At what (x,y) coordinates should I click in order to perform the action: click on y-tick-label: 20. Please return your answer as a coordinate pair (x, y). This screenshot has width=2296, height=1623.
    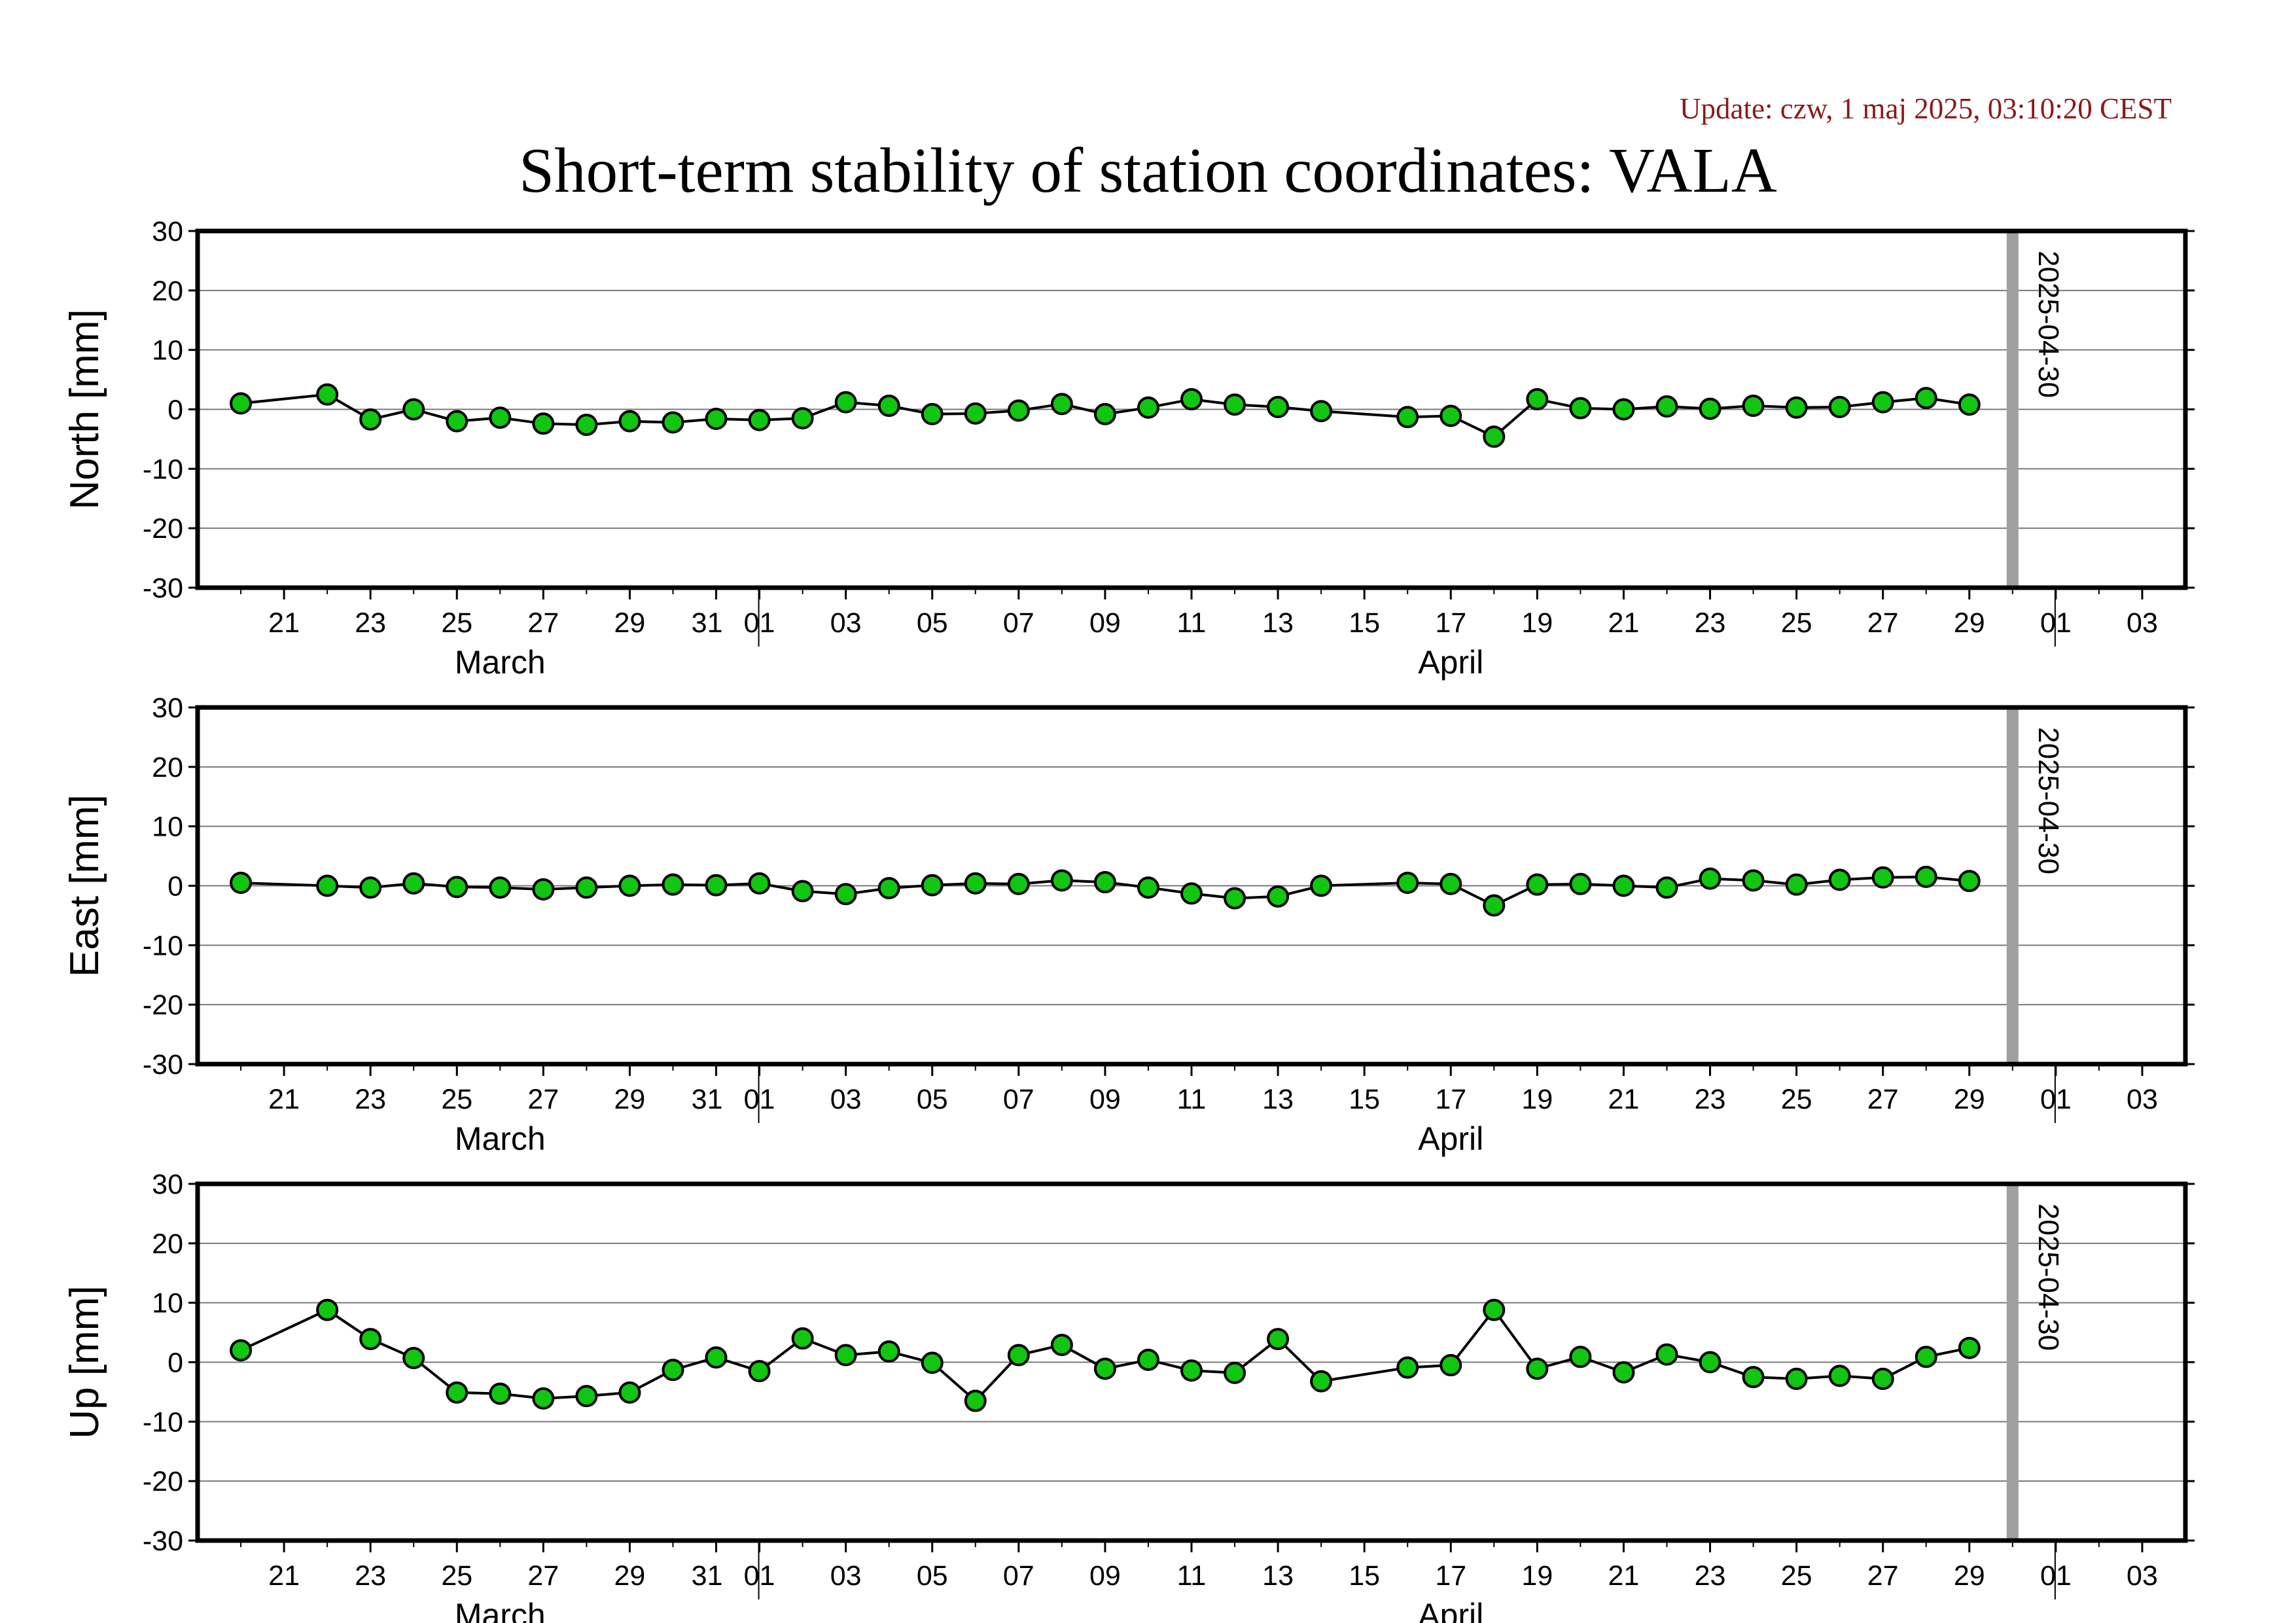
    Looking at the image, I should click on (167, 1244).